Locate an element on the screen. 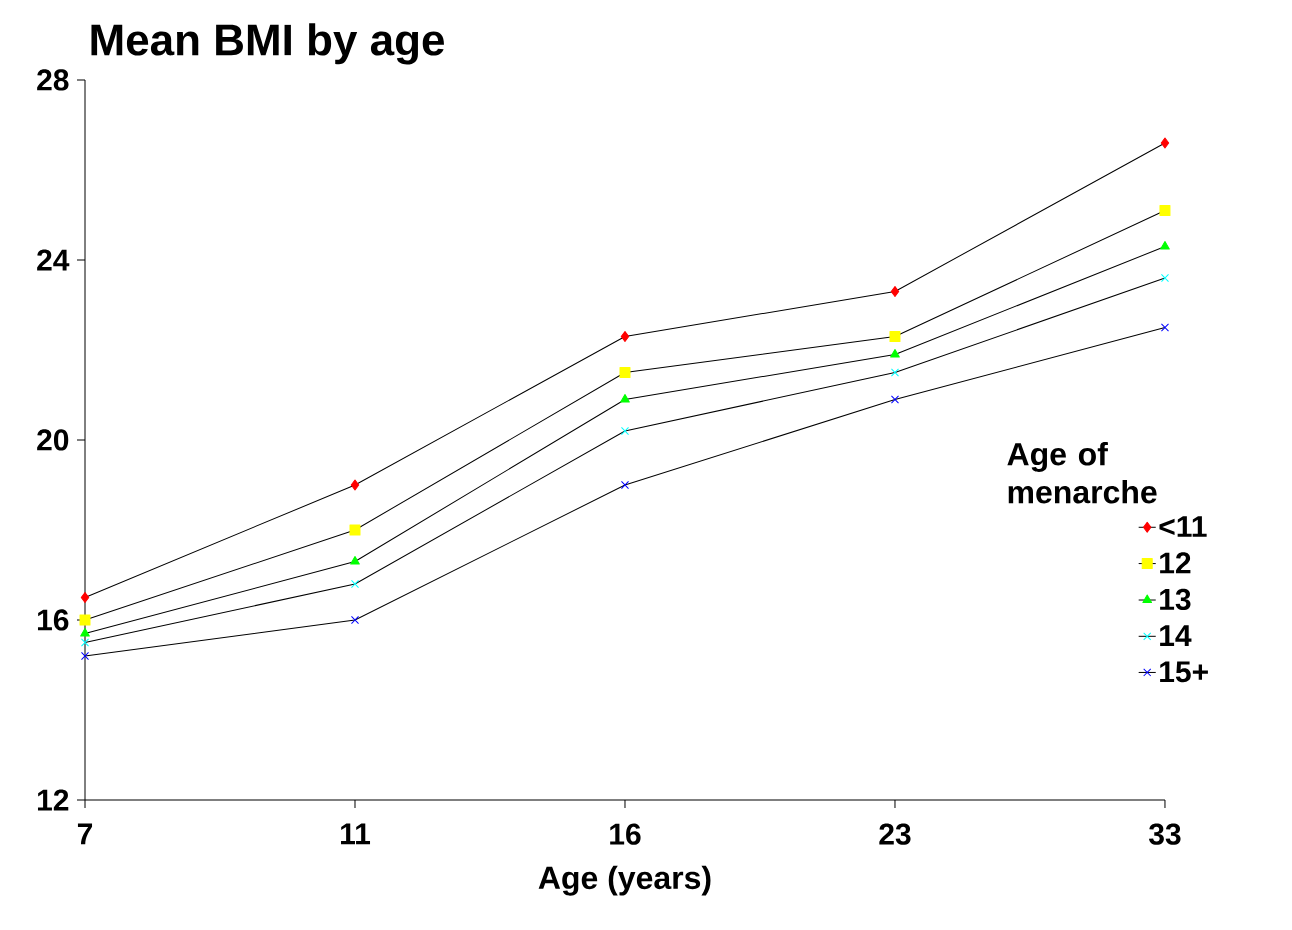 Image resolution: width=1292 pixels, height=930 pixels. legend-label: 14 is located at coordinates (1176, 635).